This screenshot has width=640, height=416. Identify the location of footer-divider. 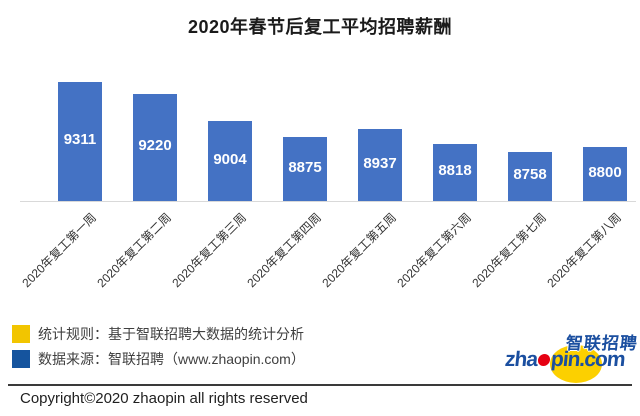
(320, 385).